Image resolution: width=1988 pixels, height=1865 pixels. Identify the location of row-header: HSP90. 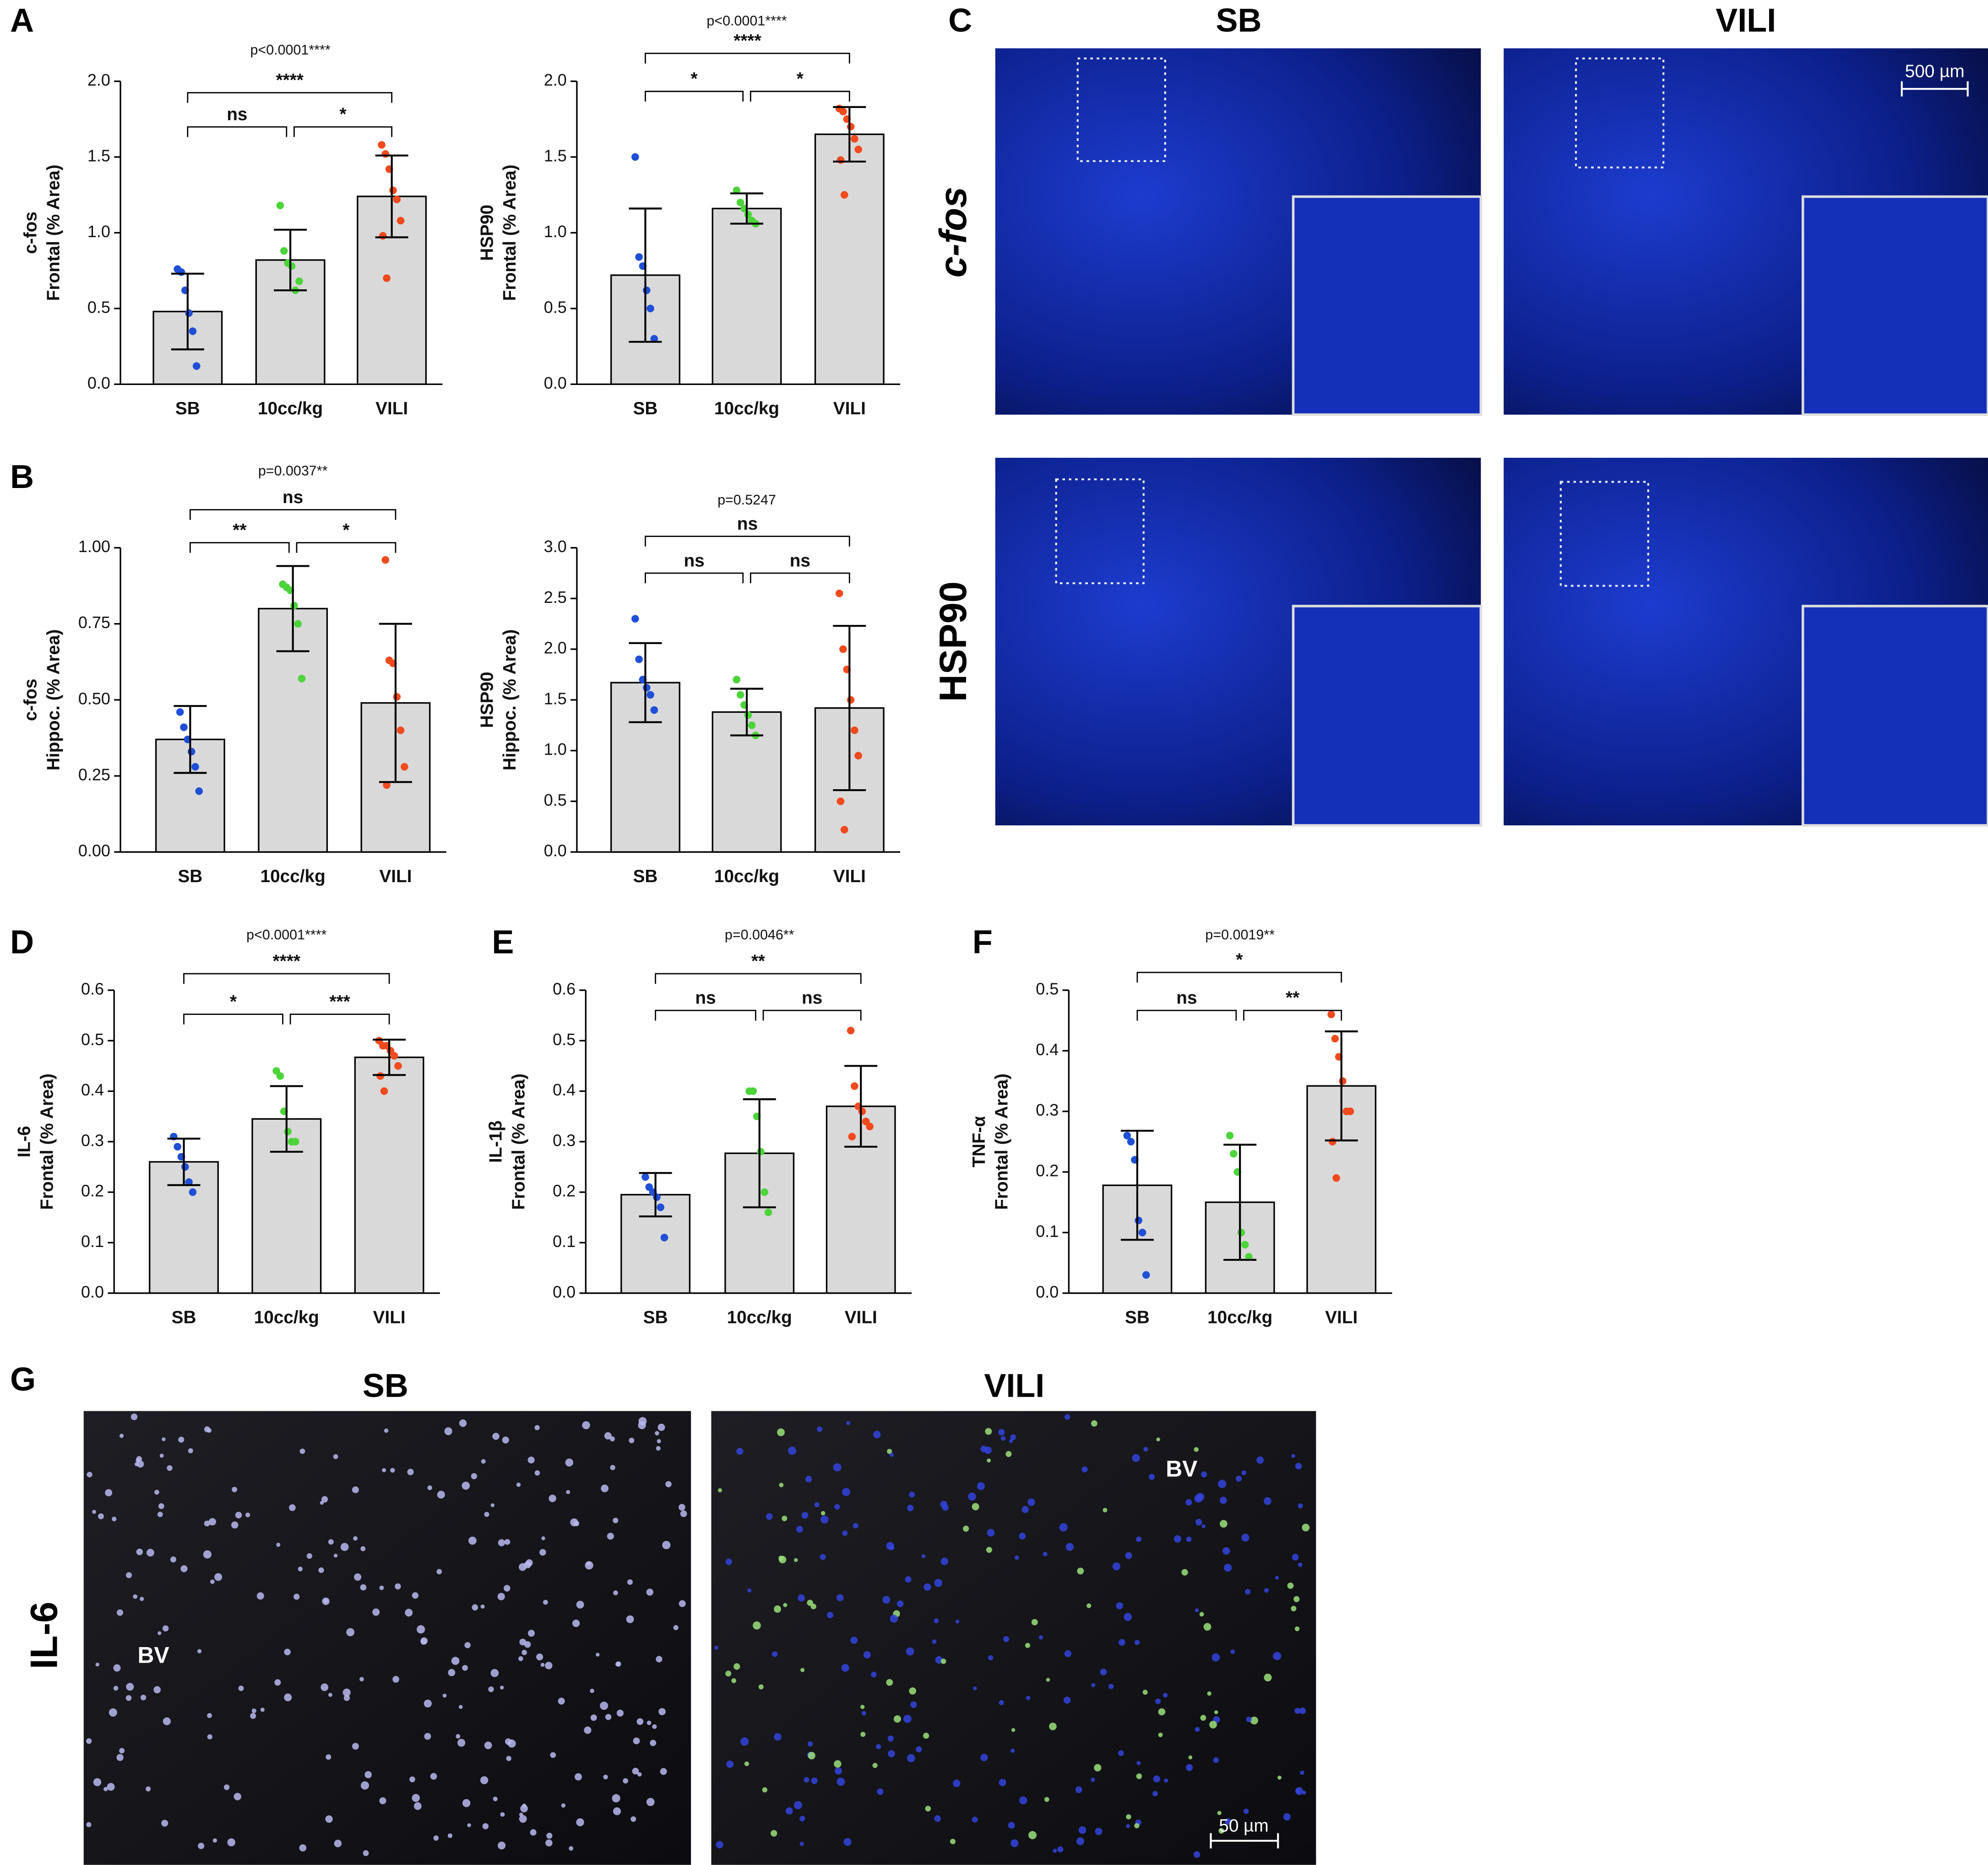
(953, 641).